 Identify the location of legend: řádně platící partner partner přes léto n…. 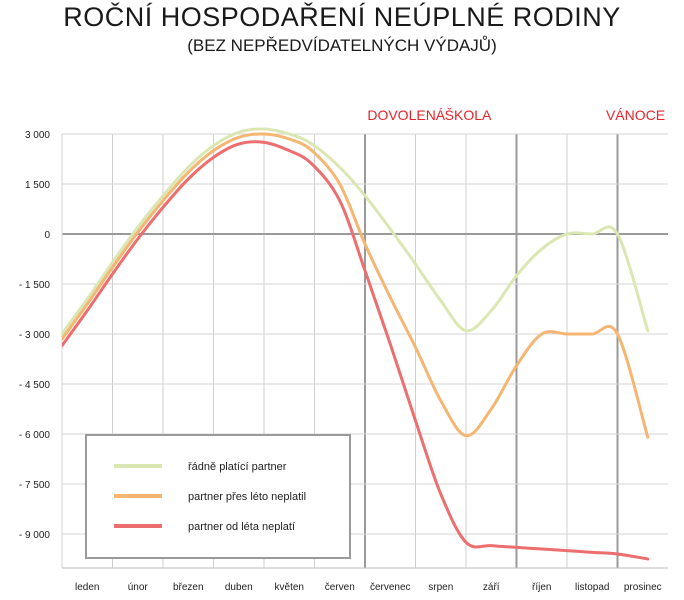
(218, 496).